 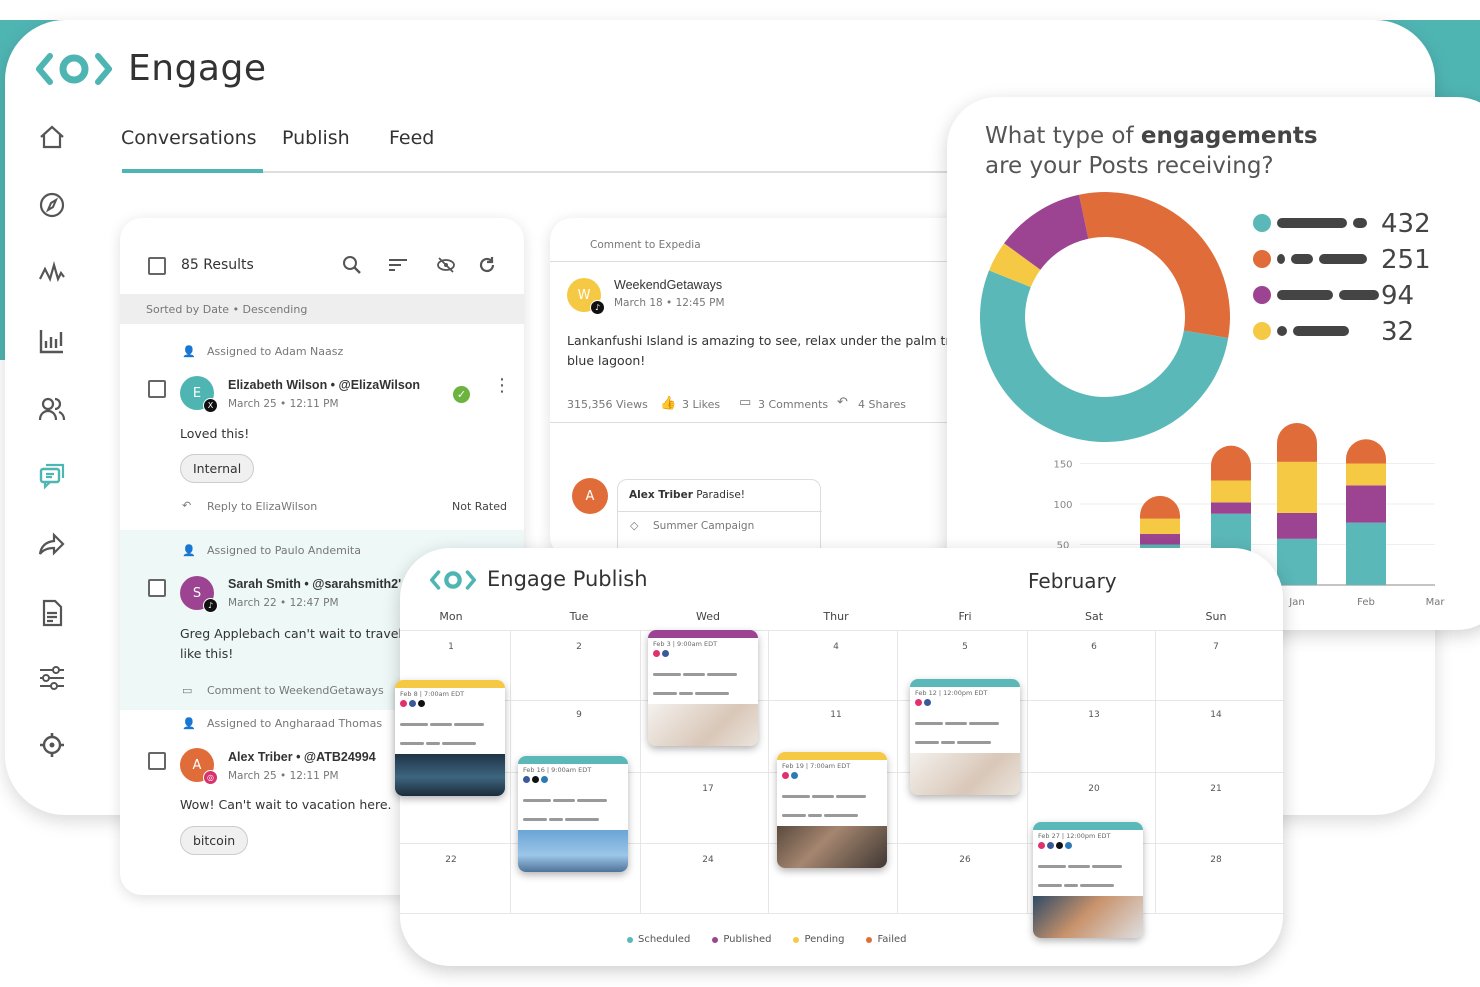 I want to click on bar-chart-icon, so click(x=52, y=341).